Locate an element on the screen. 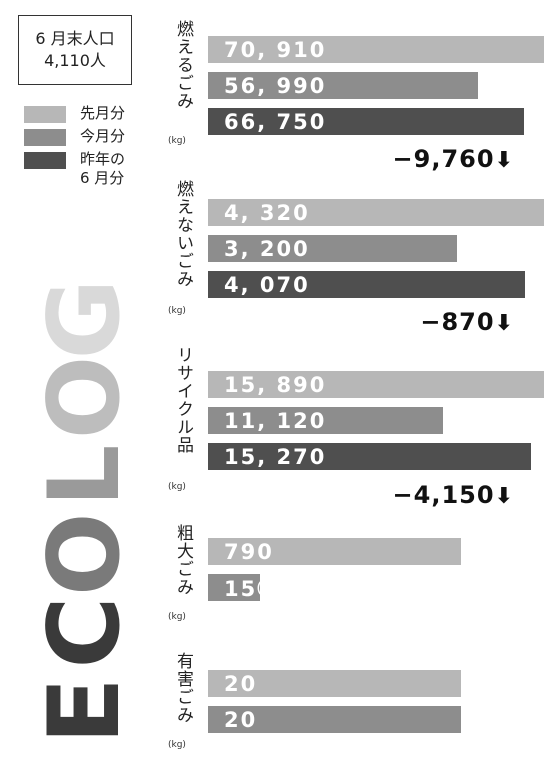 The height and width of the screenshot is (765, 556). category-label: 燃えるごみ is located at coordinates (183, 65).